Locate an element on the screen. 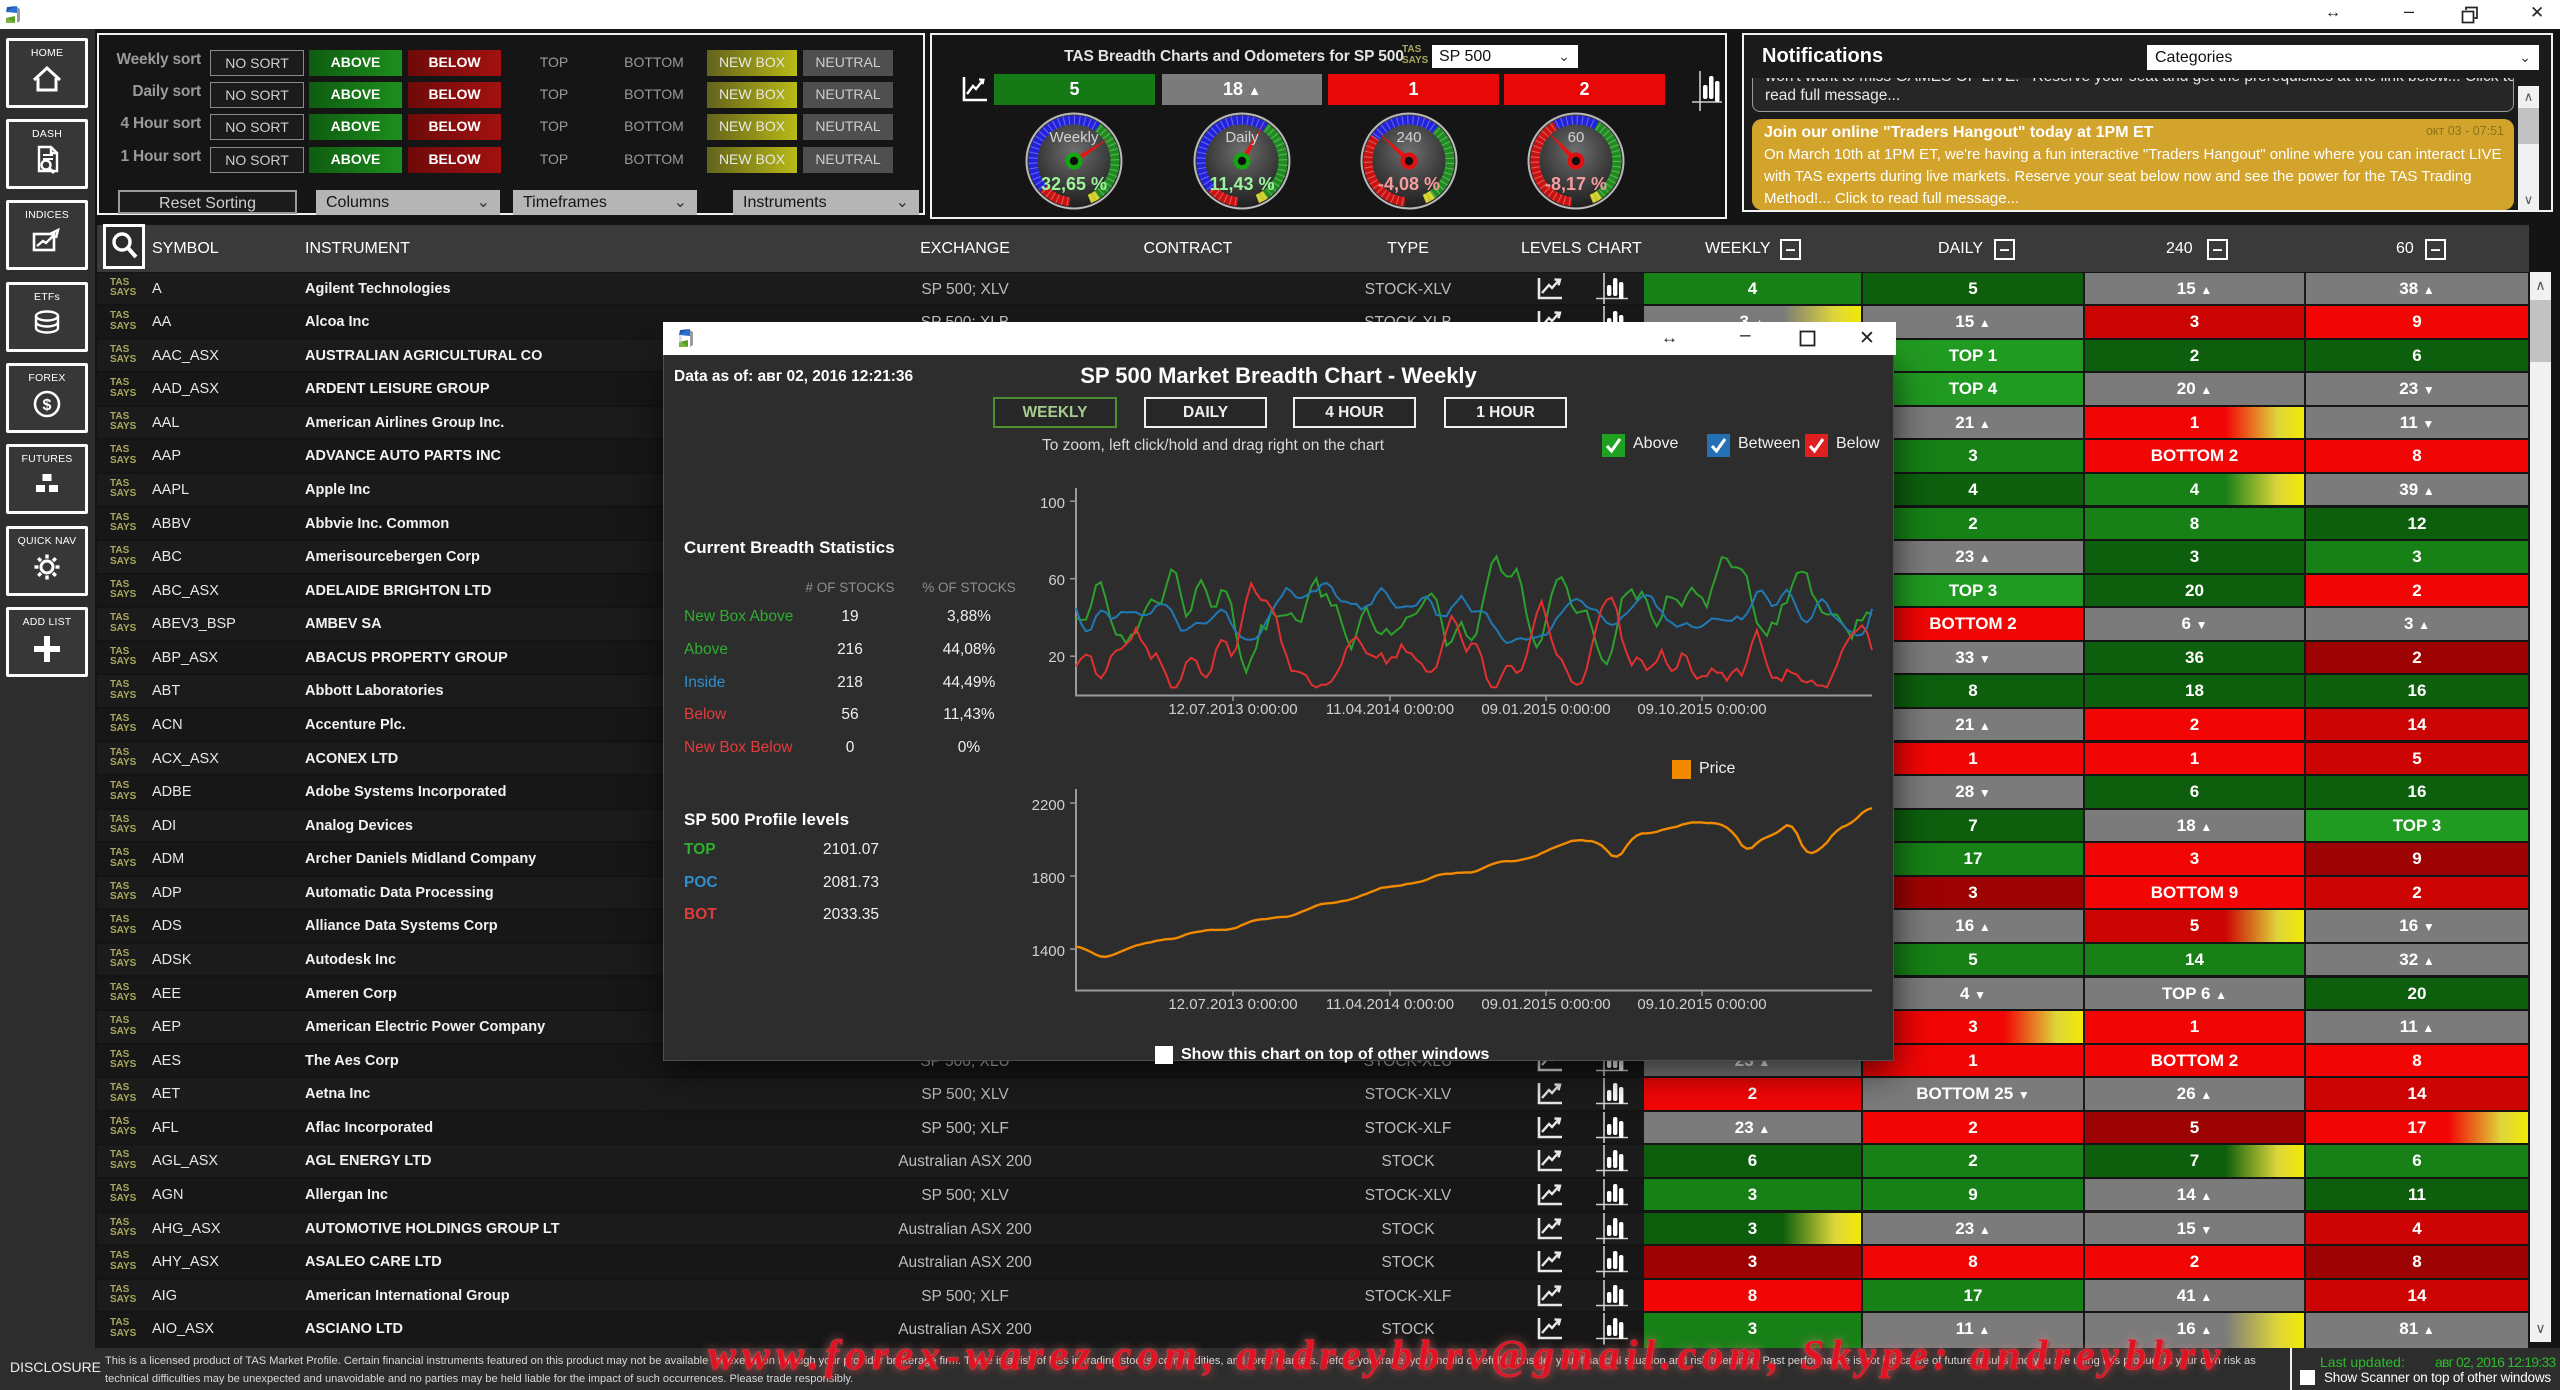 The height and width of the screenshot is (1390, 2560). svg-text: 1800 is located at coordinates (1048, 878).